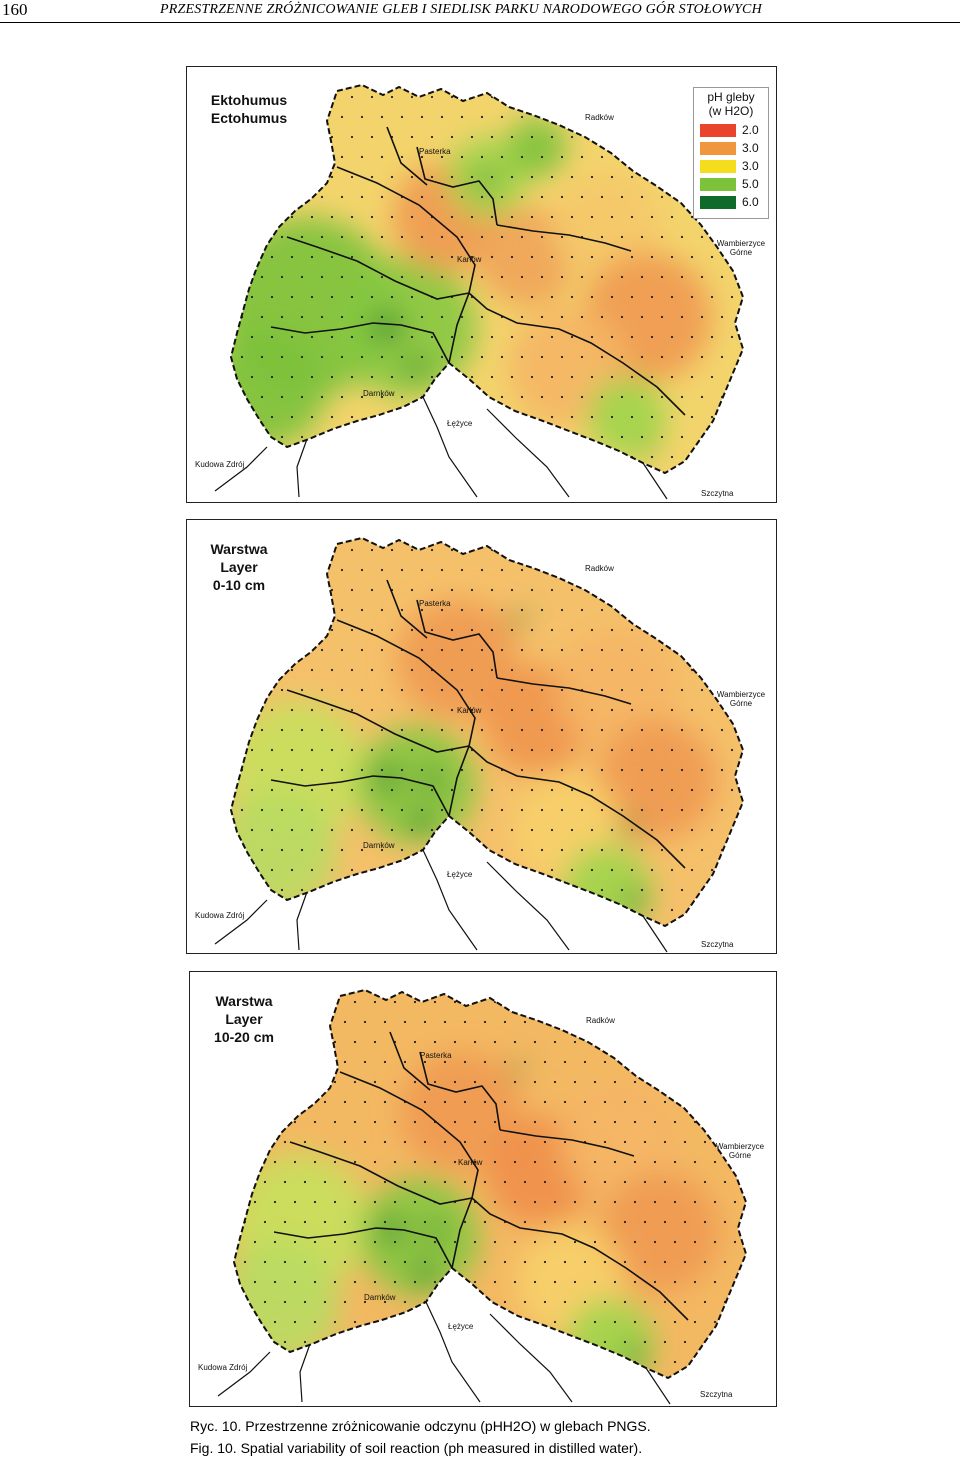 This screenshot has height=1462, width=960. What do you see at coordinates (460, 423) in the screenshot?
I see `place-label-lezyce: Łężyce` at bounding box center [460, 423].